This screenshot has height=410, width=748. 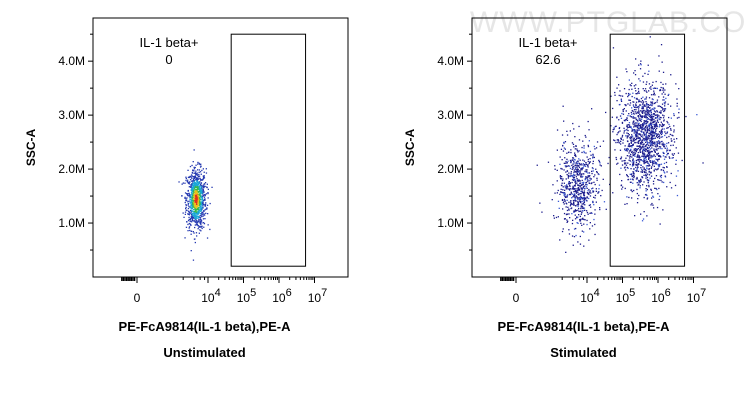 What do you see at coordinates (75, 142) in the screenshot?
I see `y-axis-ticks: 1.0M2.0M3.0M4.0M` at bounding box center [75, 142].